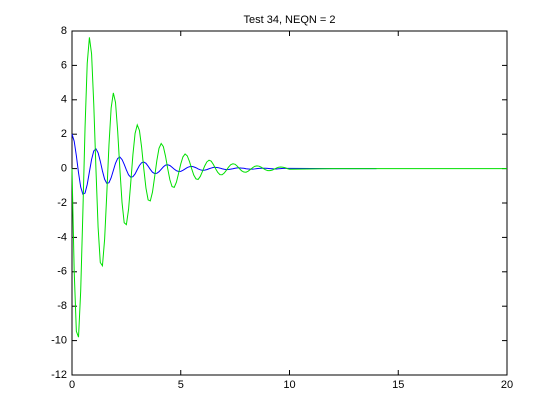  Describe the element at coordinates (64, 65) in the screenshot. I see `y-tick-label: 6` at that location.